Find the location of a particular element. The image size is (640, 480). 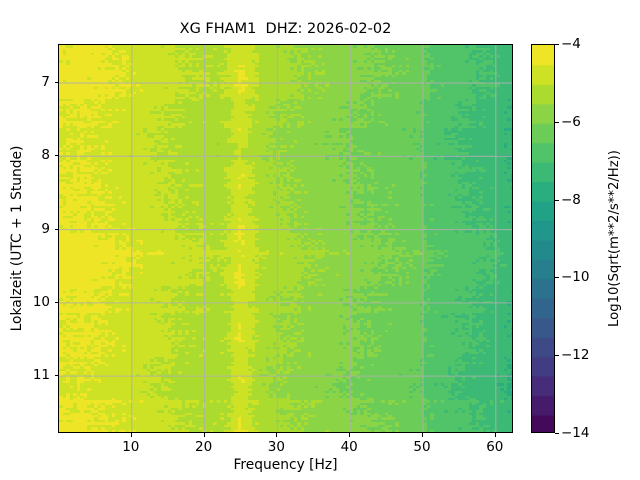

y-axis-label: Lokalzeit (UTC + 1 Stunde) is located at coordinates (17, 238).